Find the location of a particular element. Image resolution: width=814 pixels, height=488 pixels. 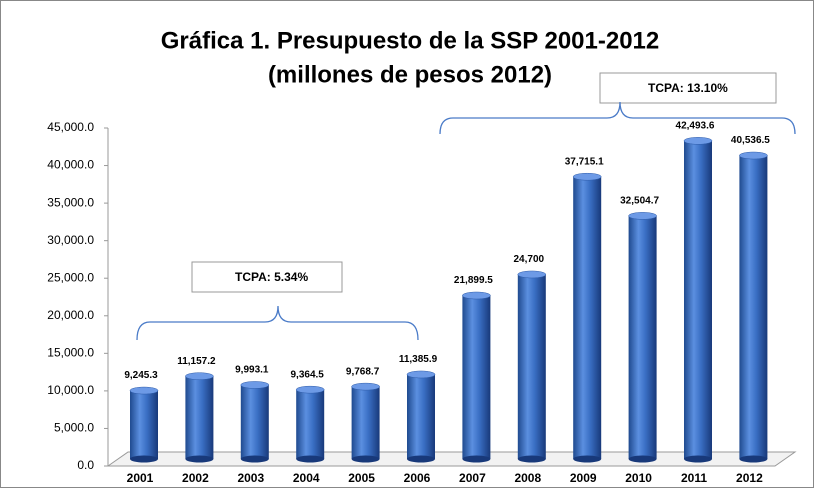

data-label: 21,899.5 is located at coordinates (473, 280).